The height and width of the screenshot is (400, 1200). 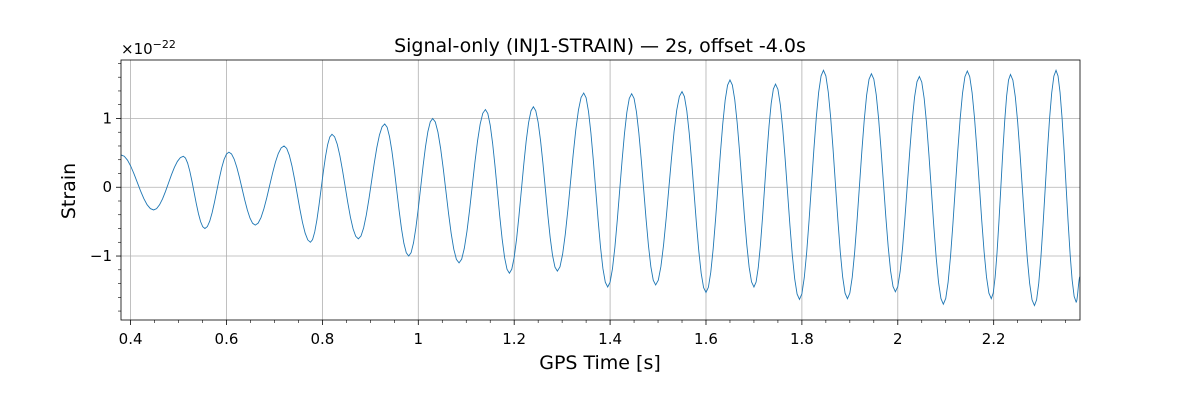 What do you see at coordinates (101, 256) in the screenshot?
I see `y-tick-label: −1` at bounding box center [101, 256].